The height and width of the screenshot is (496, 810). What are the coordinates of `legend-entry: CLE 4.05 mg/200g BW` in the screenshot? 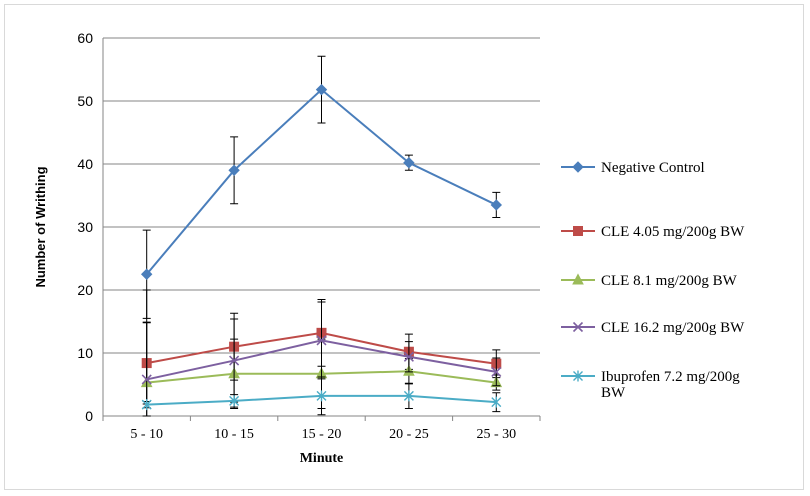 It's located at (653, 232).